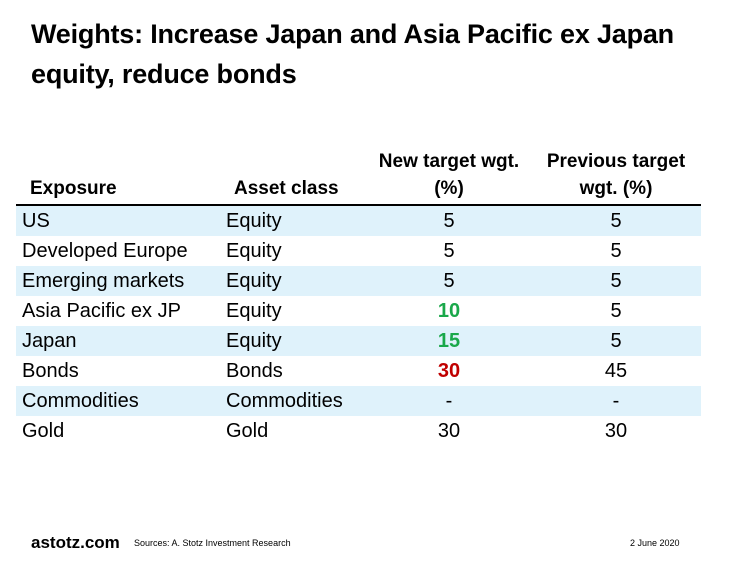 Image resolution: width=731 pixels, height=577 pixels. I want to click on table-row: Bonds Bonds 30 45, so click(358, 371).